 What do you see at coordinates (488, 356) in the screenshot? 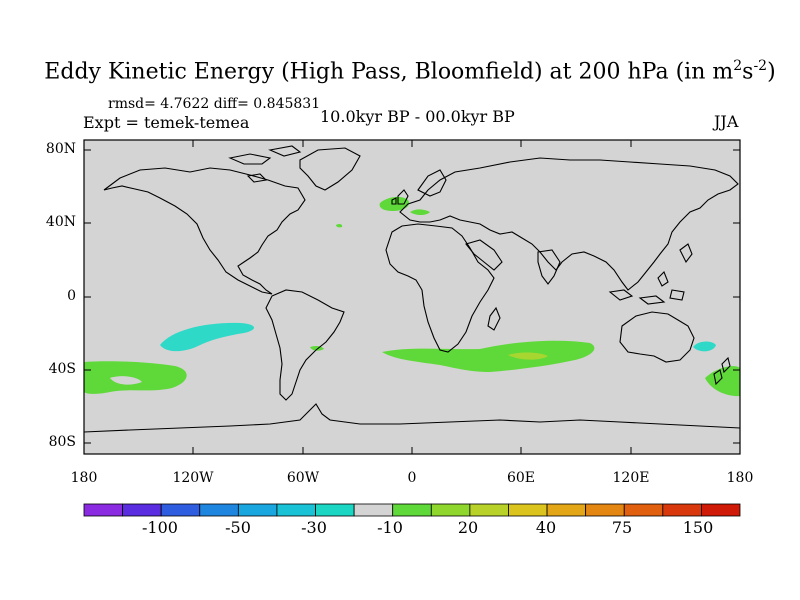
I see `anomaly-south-indian-belt` at bounding box center [488, 356].